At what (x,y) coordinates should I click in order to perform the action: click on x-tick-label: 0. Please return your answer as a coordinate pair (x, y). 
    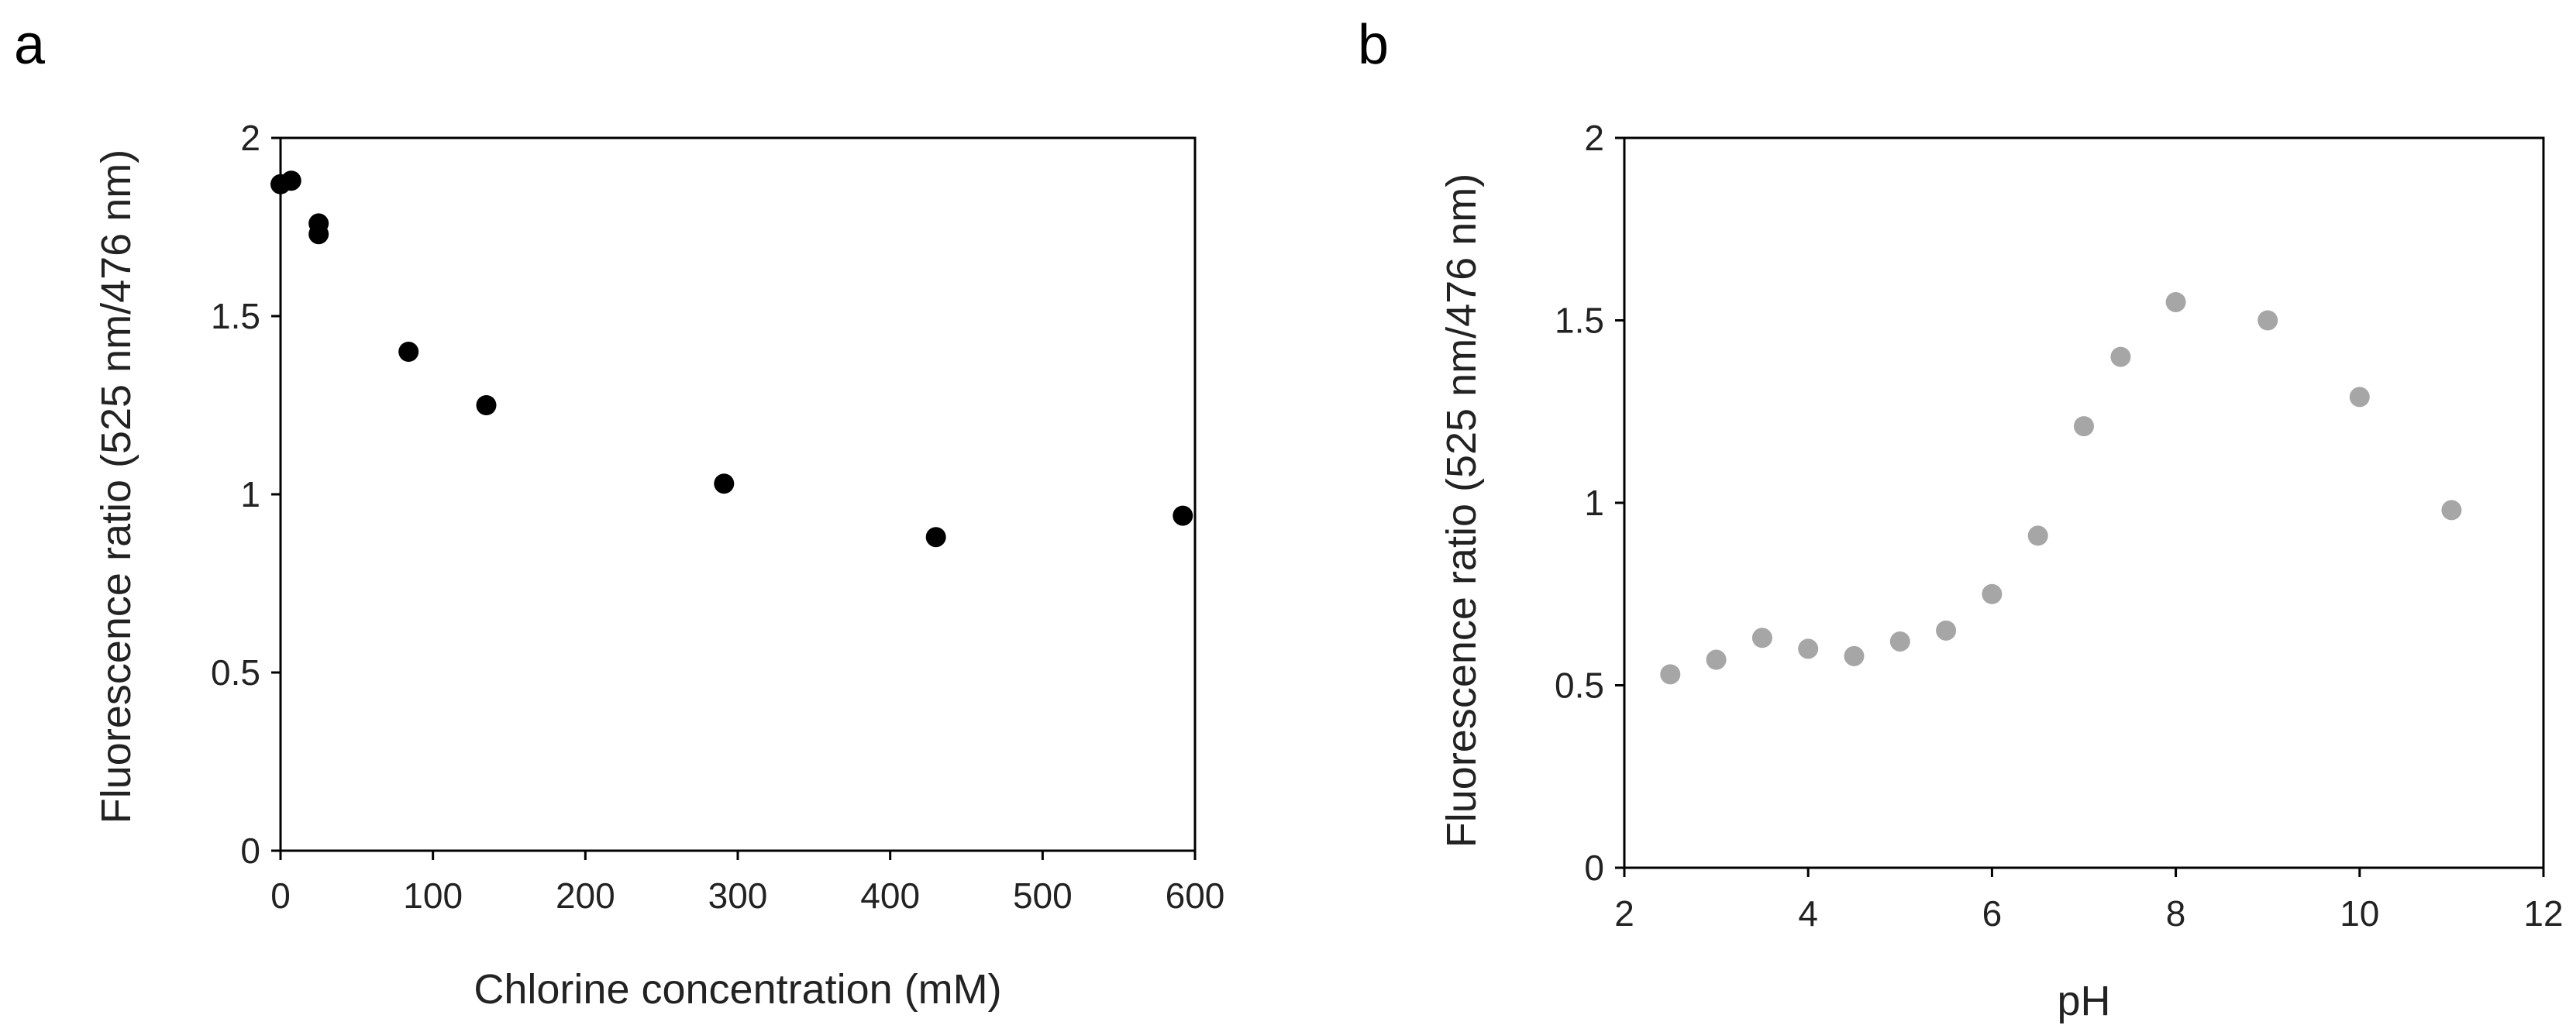
    Looking at the image, I should click on (280, 895).